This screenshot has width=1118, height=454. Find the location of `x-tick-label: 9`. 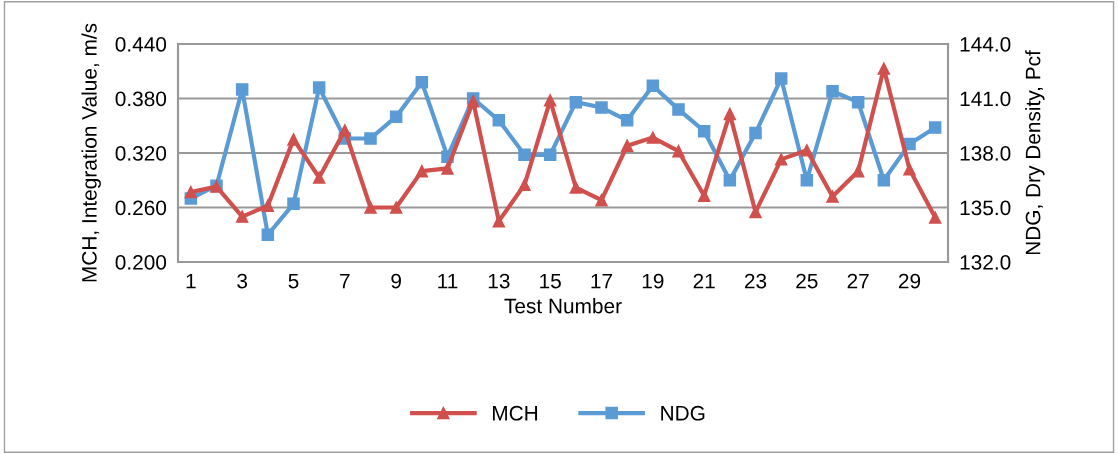

x-tick-label: 9 is located at coordinates (396, 281).